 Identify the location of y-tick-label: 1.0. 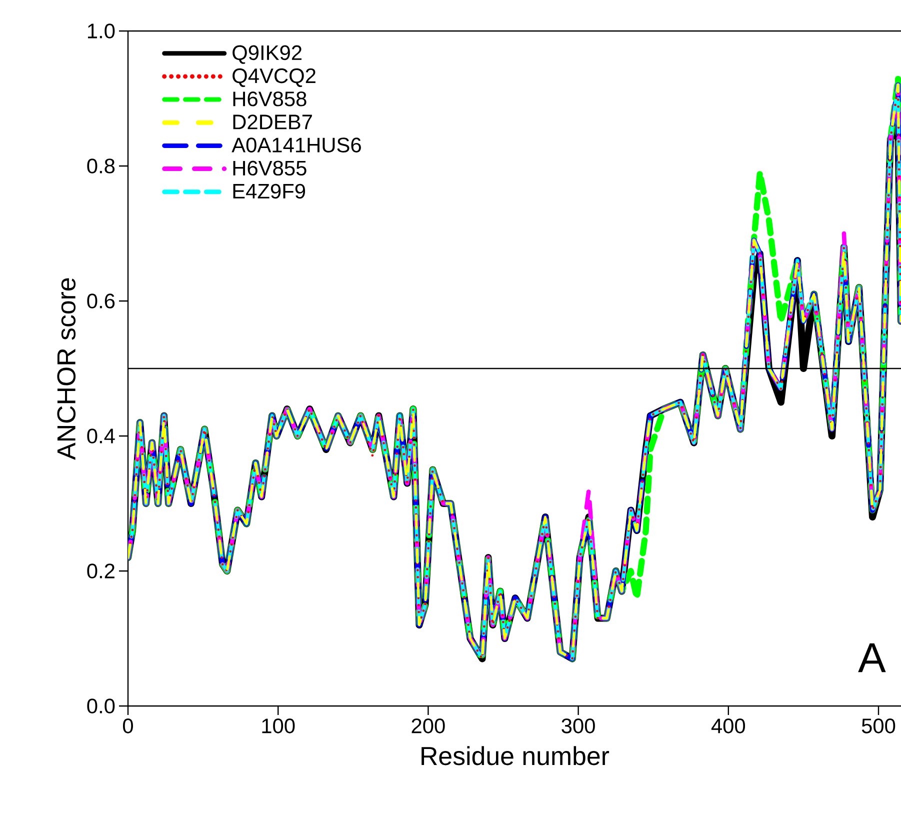
(101, 31).